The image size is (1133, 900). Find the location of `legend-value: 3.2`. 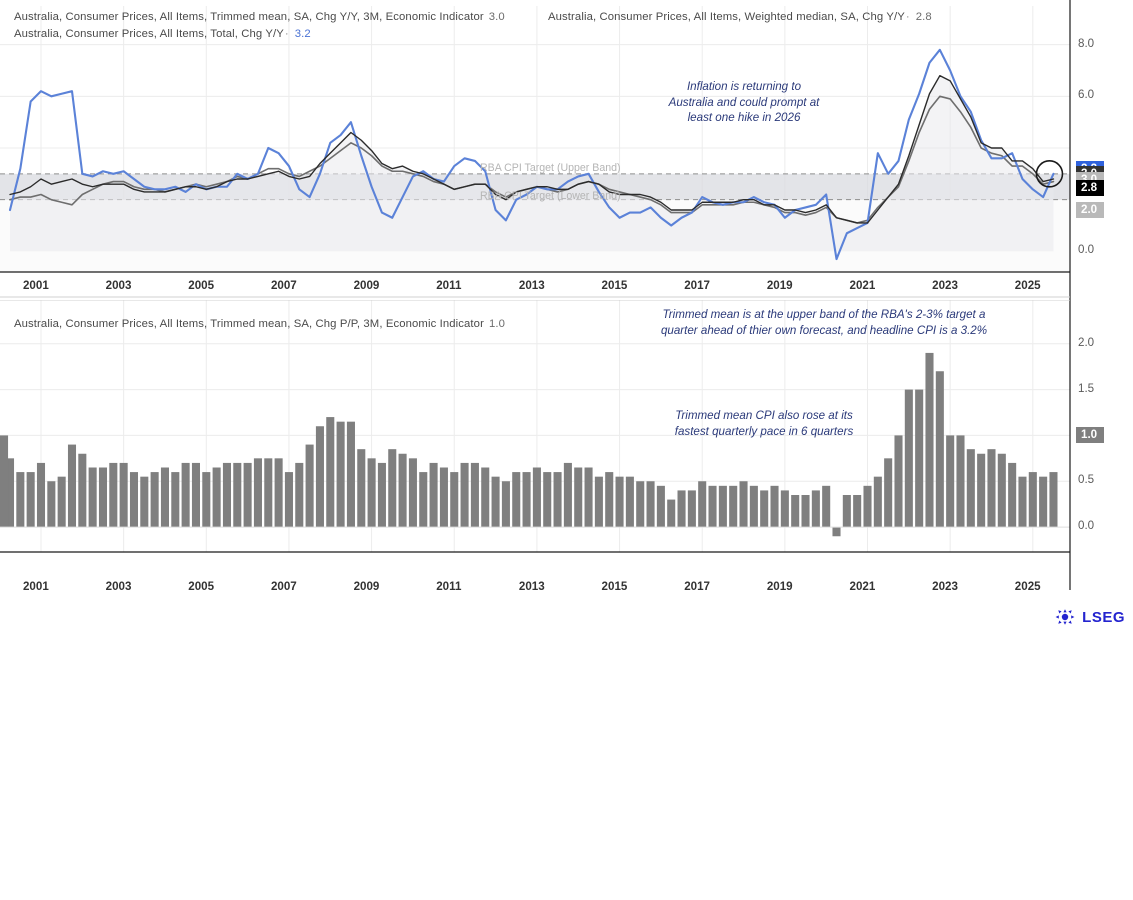

legend-value: 3.2 is located at coordinates (302, 34).